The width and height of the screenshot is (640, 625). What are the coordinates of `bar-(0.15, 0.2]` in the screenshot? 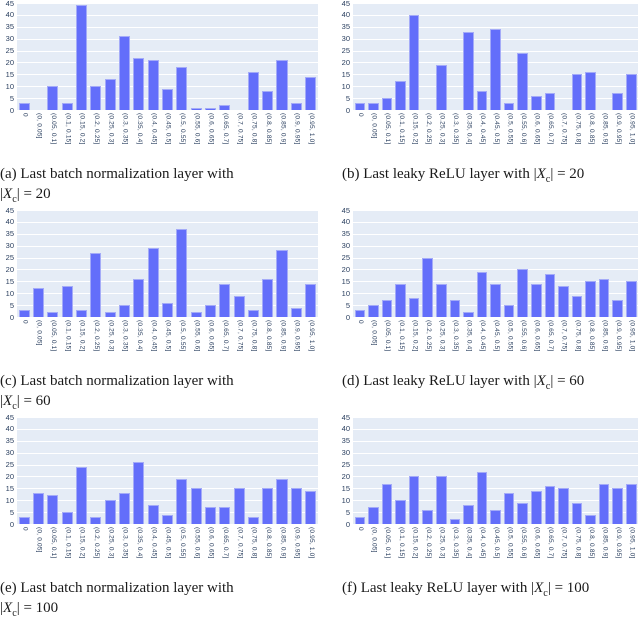 It's located at (414, 500).